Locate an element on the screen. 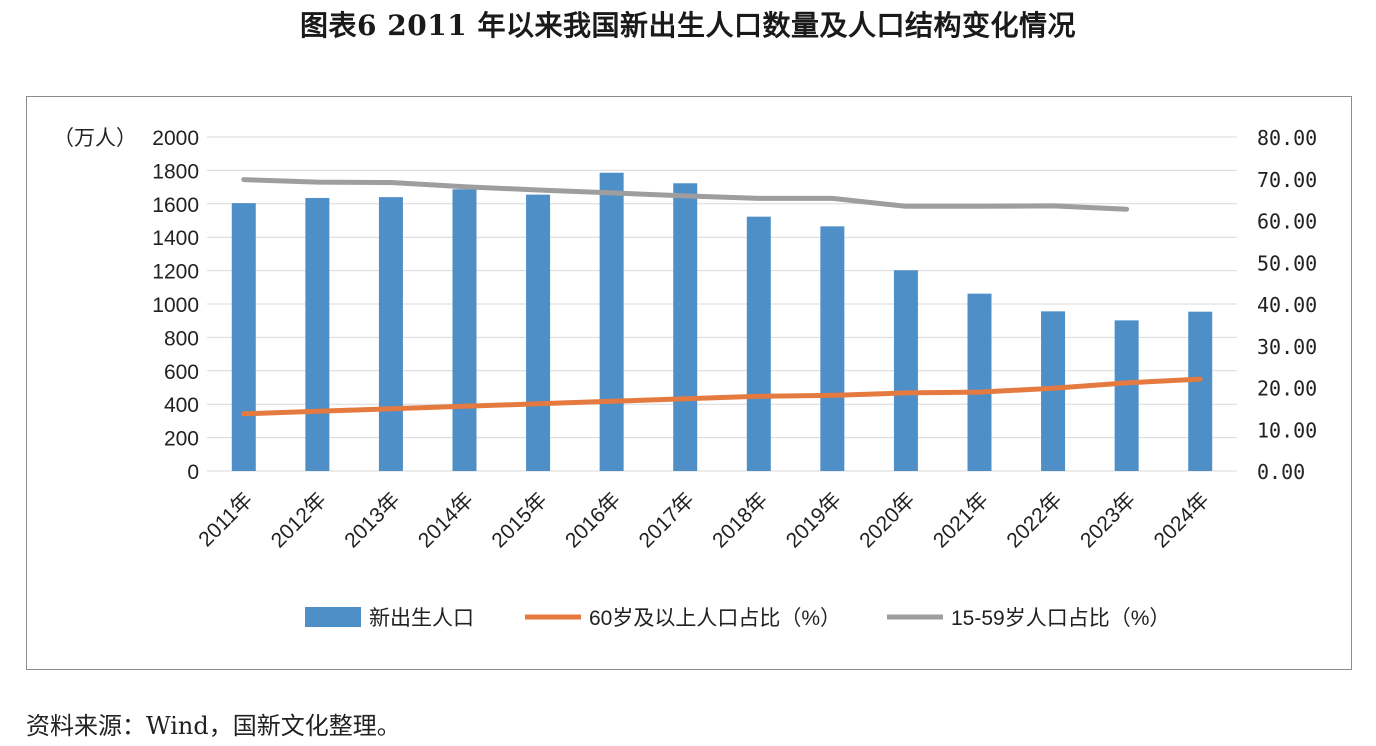 This screenshot has width=1376, height=746. bar-2013年 is located at coordinates (390, 334).